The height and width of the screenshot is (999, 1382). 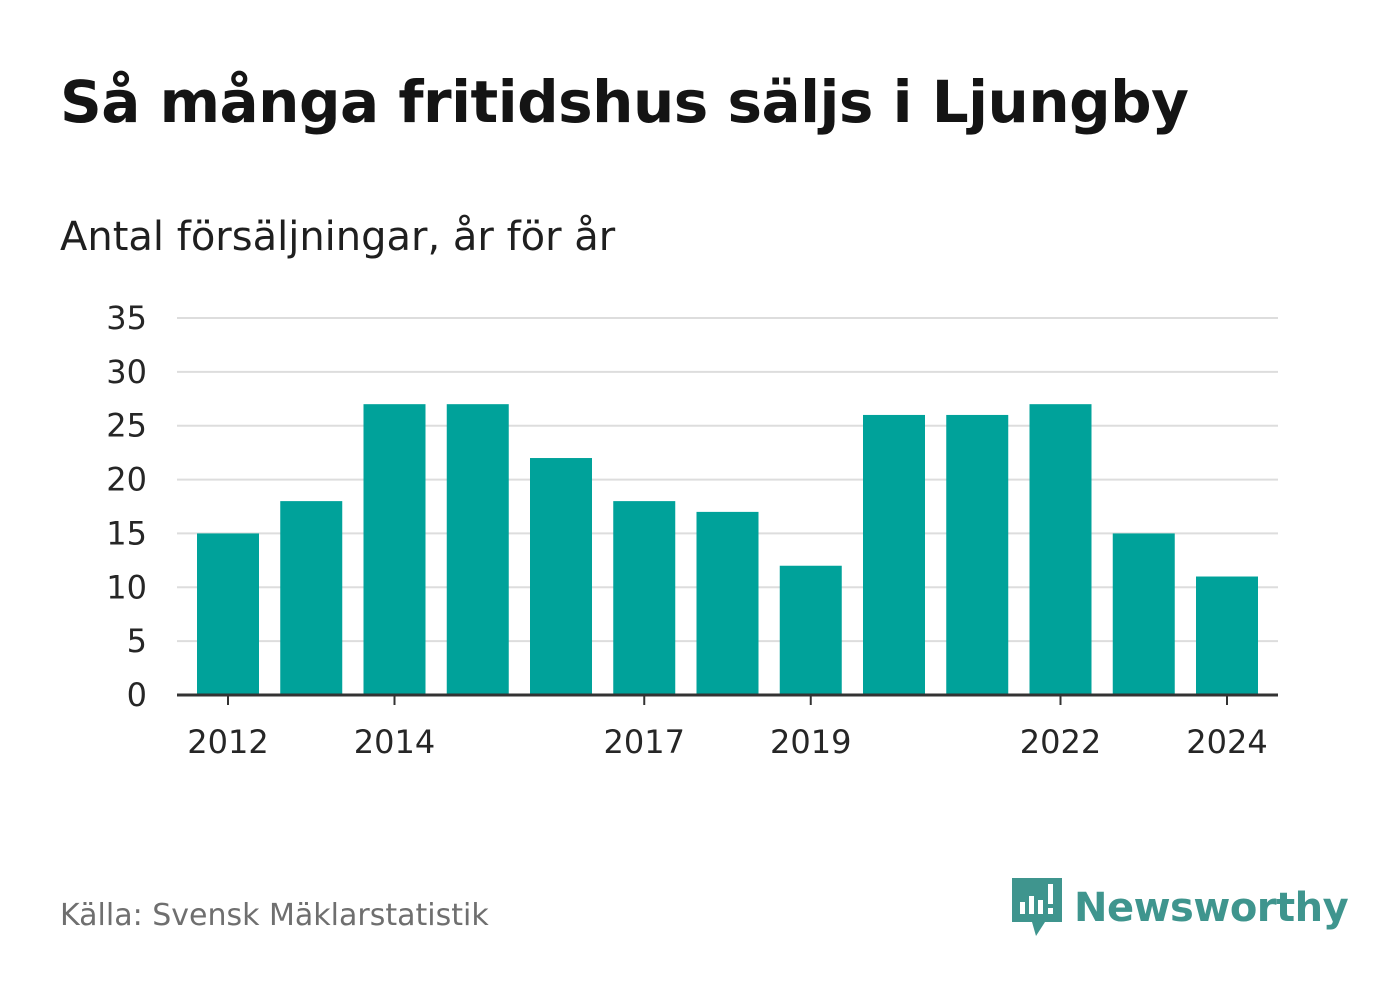 What do you see at coordinates (126, 426) in the screenshot?
I see `y-tick-label: 25` at bounding box center [126, 426].